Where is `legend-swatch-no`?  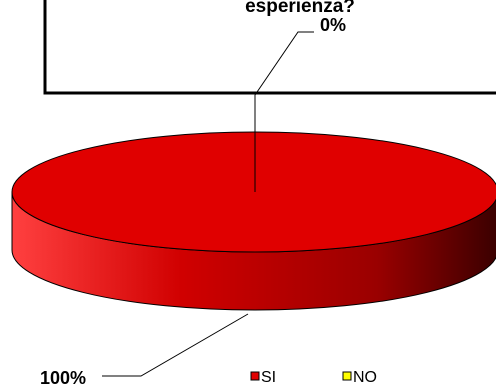
legend-swatch-no is located at coordinates (347, 376).